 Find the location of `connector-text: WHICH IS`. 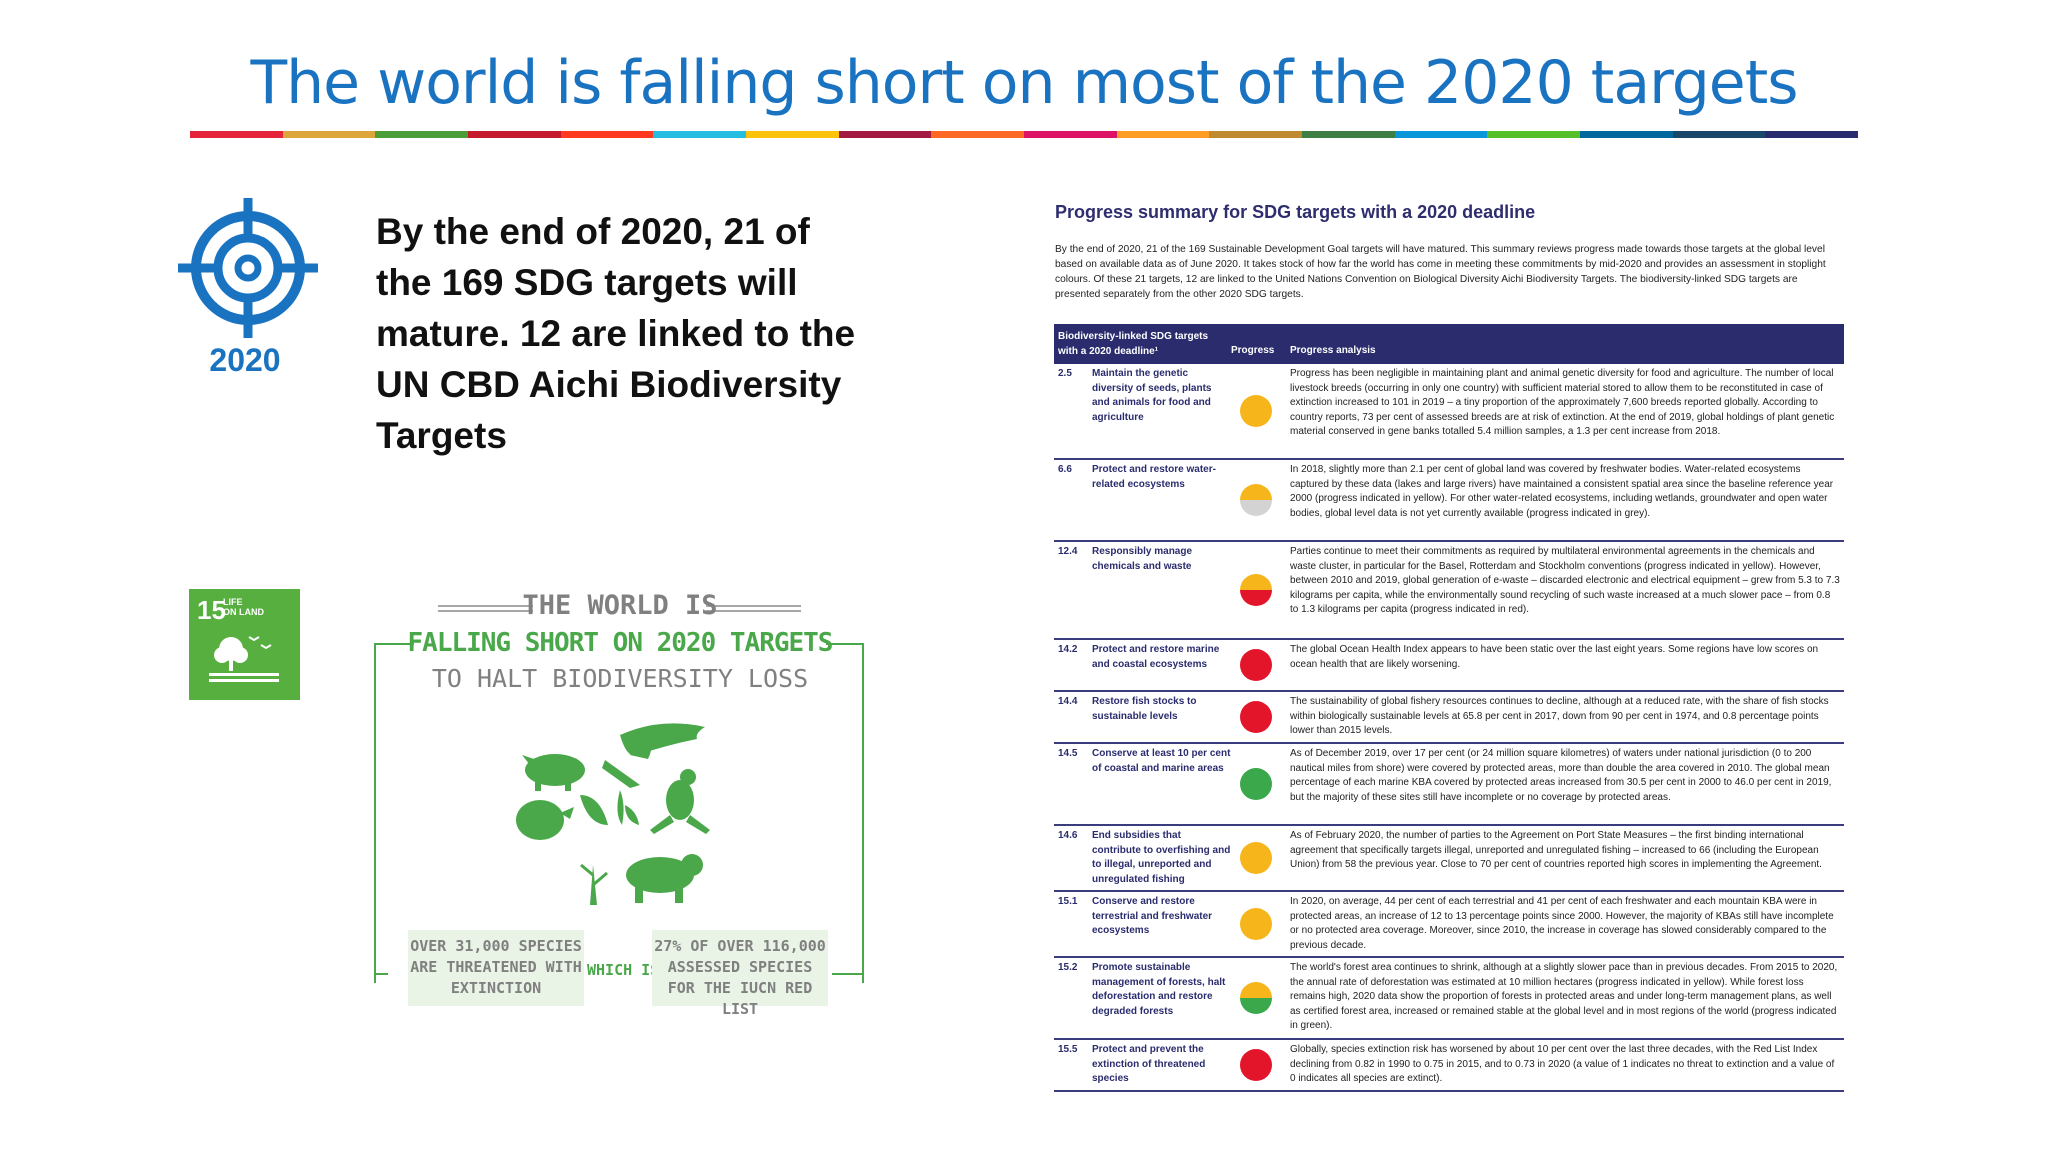

connector-text: WHICH IS is located at coordinates (623, 970).